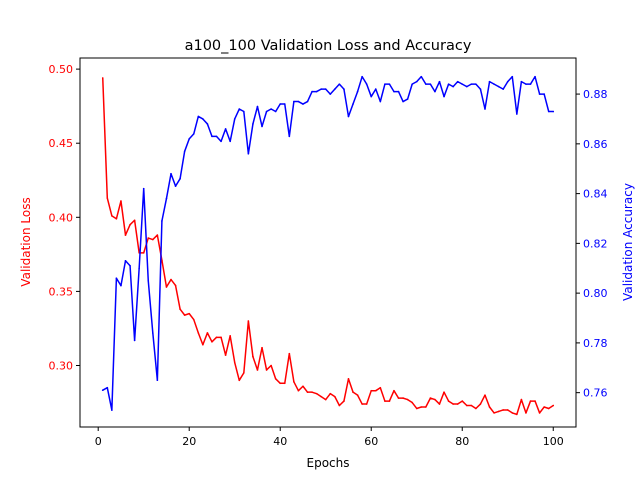 The height and width of the screenshot is (485, 640). What do you see at coordinates (553, 441) in the screenshot?
I see `x-tick-label: 100` at bounding box center [553, 441].